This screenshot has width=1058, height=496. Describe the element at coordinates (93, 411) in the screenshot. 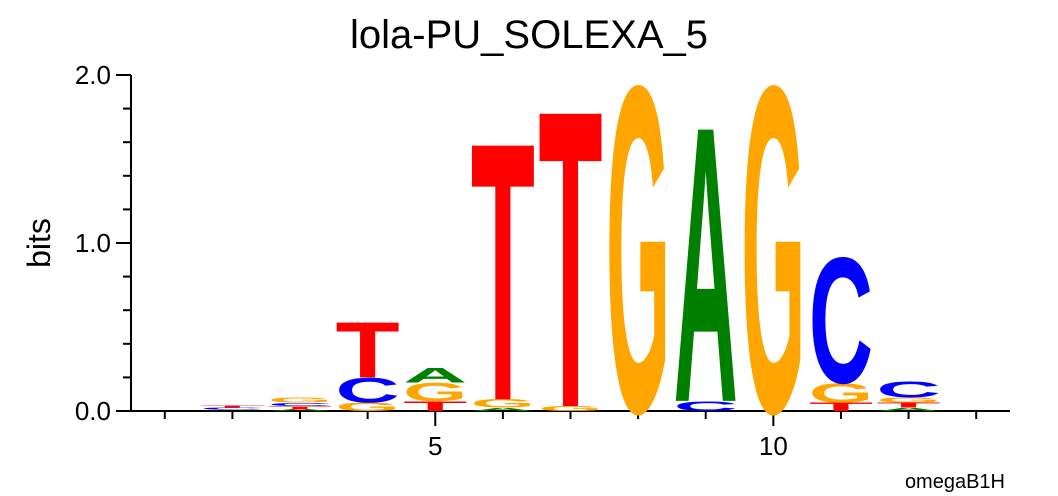

I see `y-tick-label: 0.0` at that location.